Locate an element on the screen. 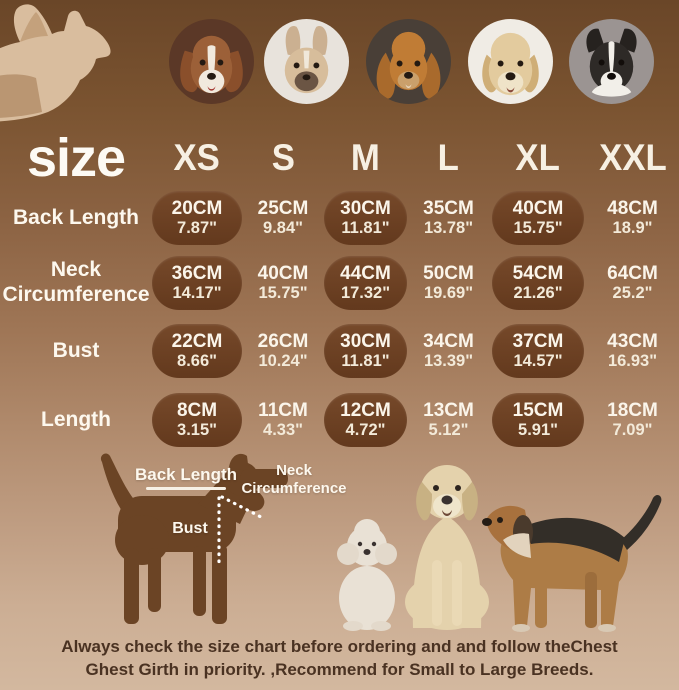 The height and width of the screenshot is (690, 679). diagram-neck-label: Neck Circumference is located at coordinates (294, 479).